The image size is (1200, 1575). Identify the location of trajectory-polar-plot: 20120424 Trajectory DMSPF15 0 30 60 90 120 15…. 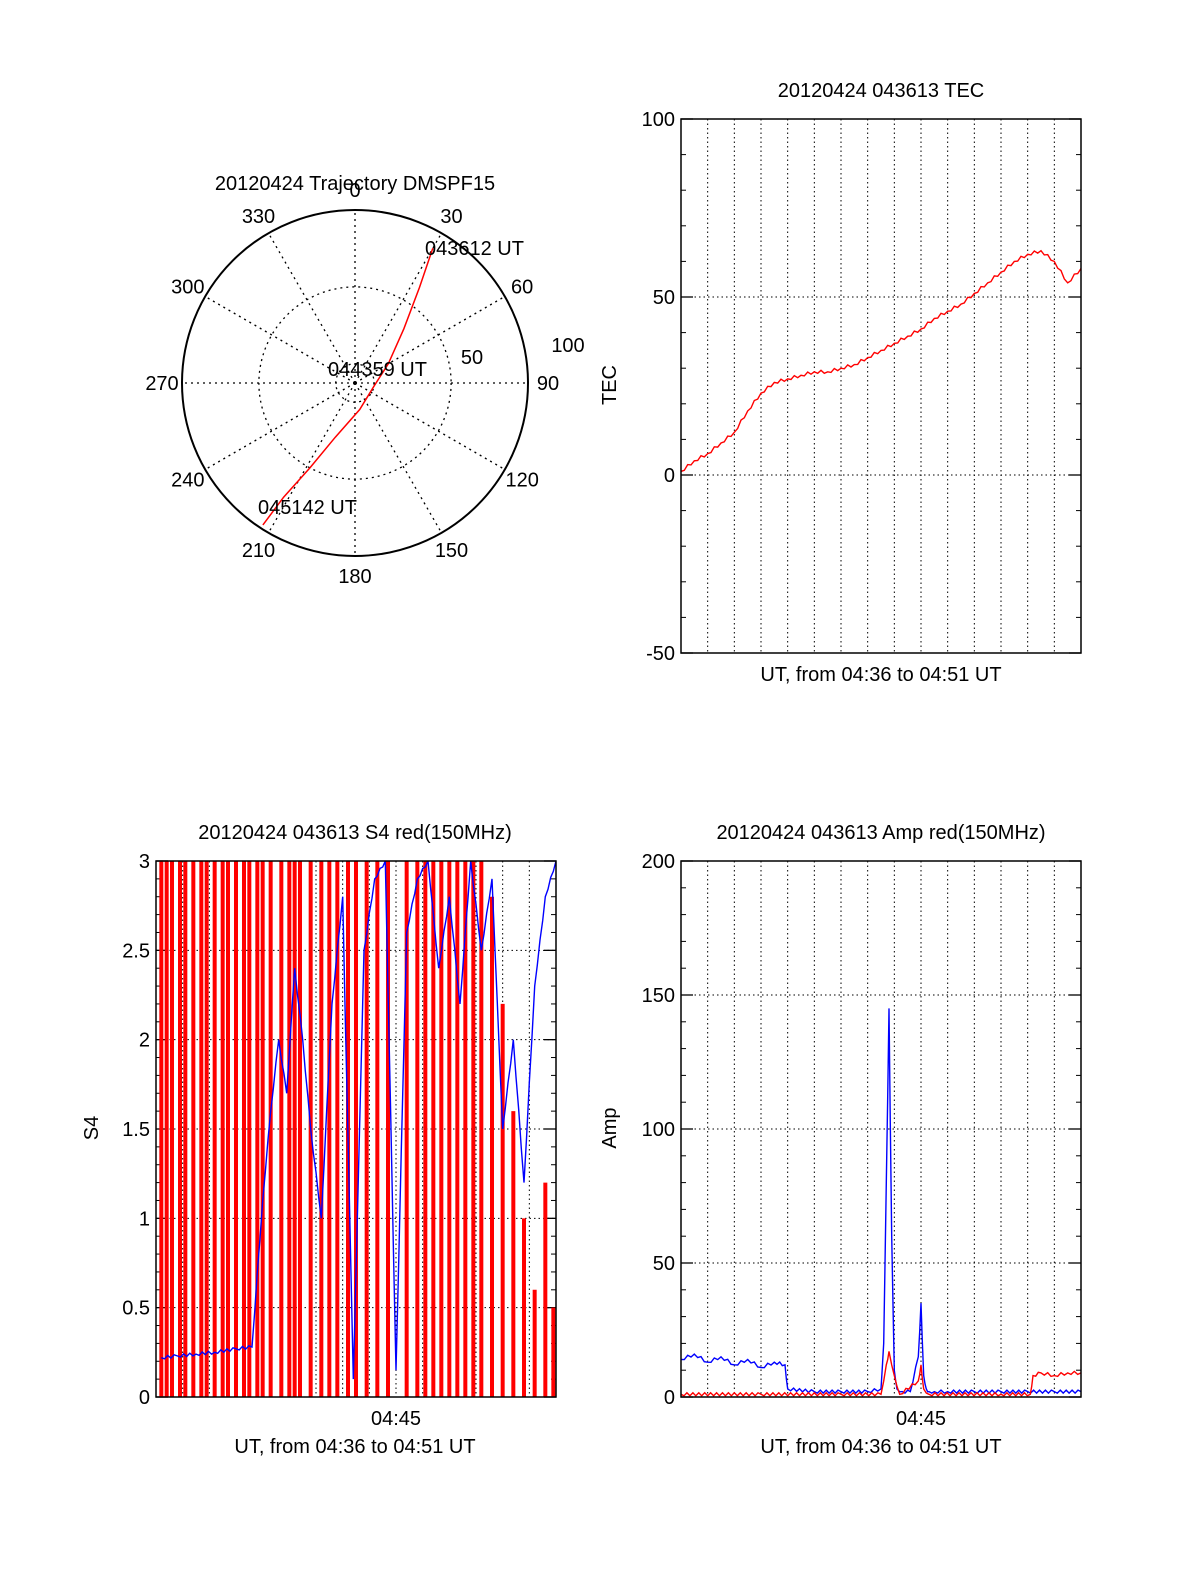
(364, 380).